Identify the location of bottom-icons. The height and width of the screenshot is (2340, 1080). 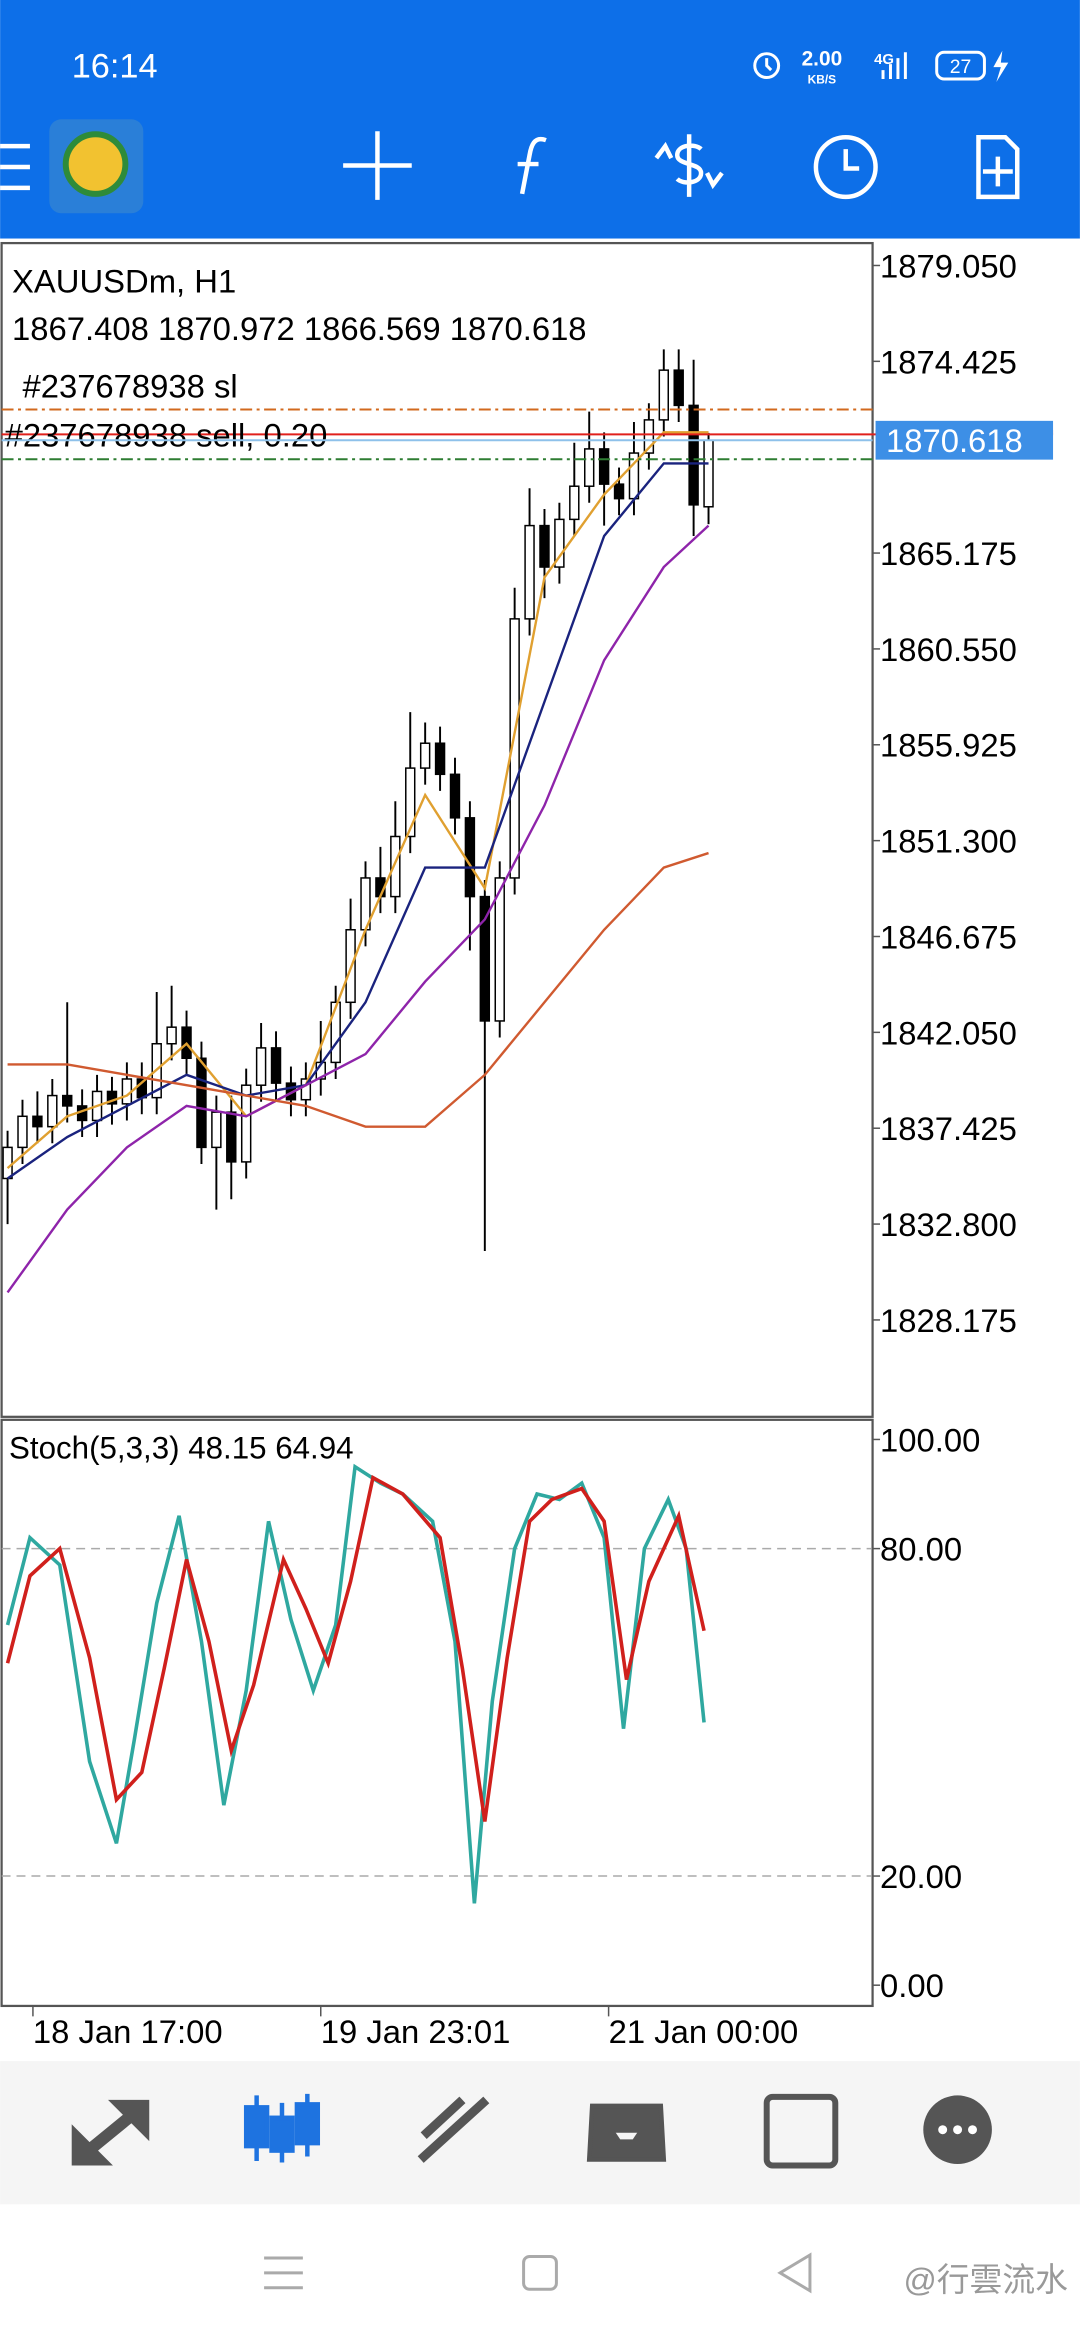
(531, 2131).